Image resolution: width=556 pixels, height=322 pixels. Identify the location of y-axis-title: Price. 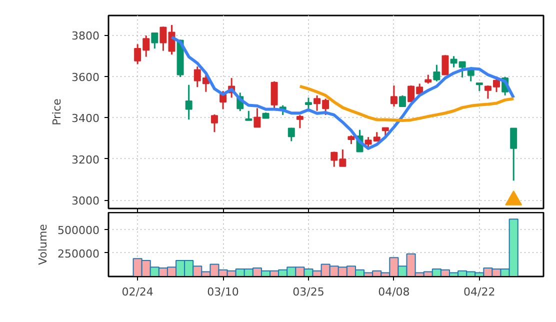
(57, 112).